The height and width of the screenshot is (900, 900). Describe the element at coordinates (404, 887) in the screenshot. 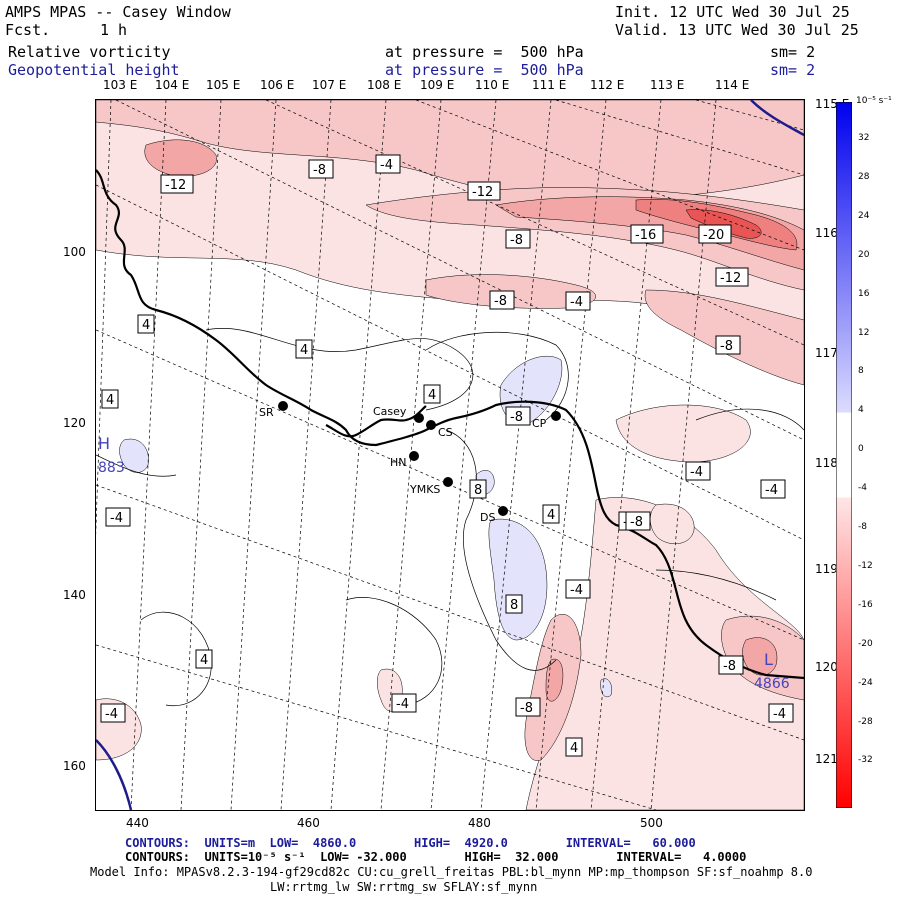

I see `footer-model-info-2: LW:rrtmg_lw SW:rrtmg_sw SFLAY:sf_mynn` at that location.